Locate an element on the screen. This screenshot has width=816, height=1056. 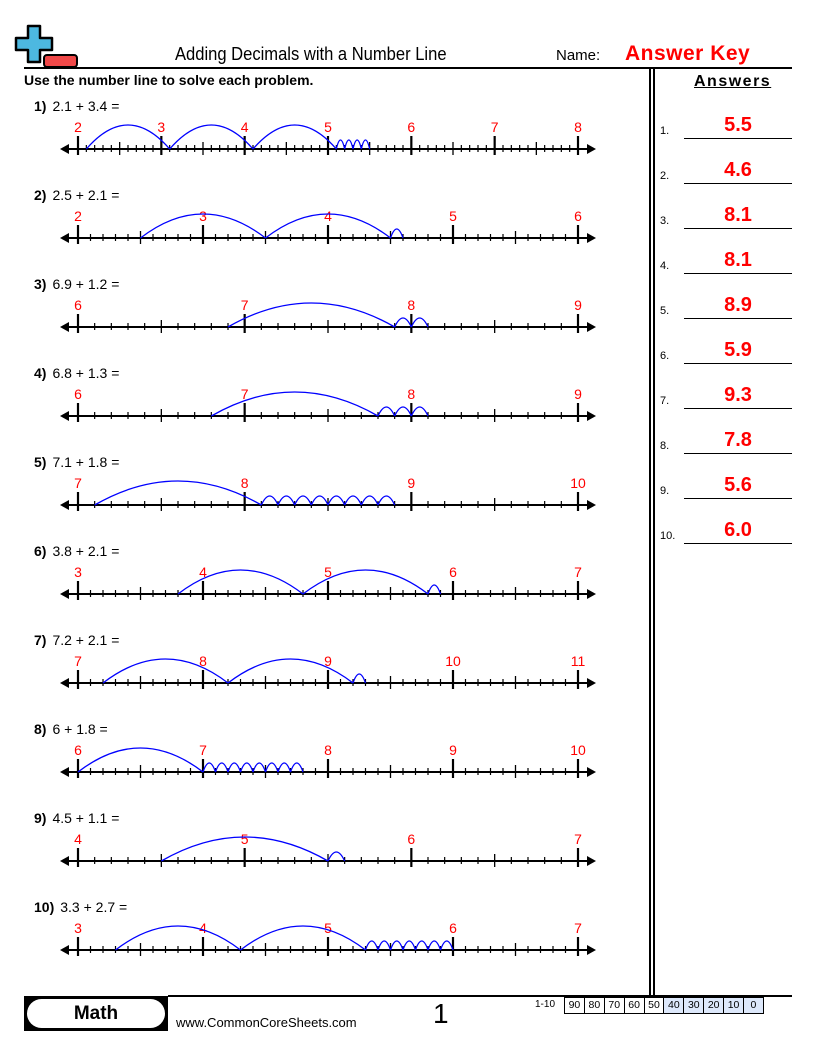
problem-label: 8) 6 + 1.8 = is located at coordinates (71, 729).